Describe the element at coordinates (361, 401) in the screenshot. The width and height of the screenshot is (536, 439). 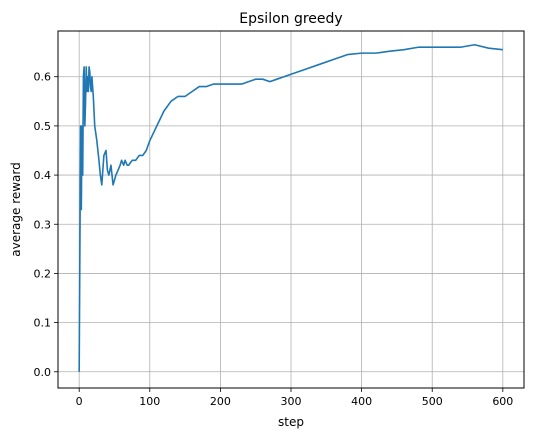
I see `x-tick-label: 400` at that location.